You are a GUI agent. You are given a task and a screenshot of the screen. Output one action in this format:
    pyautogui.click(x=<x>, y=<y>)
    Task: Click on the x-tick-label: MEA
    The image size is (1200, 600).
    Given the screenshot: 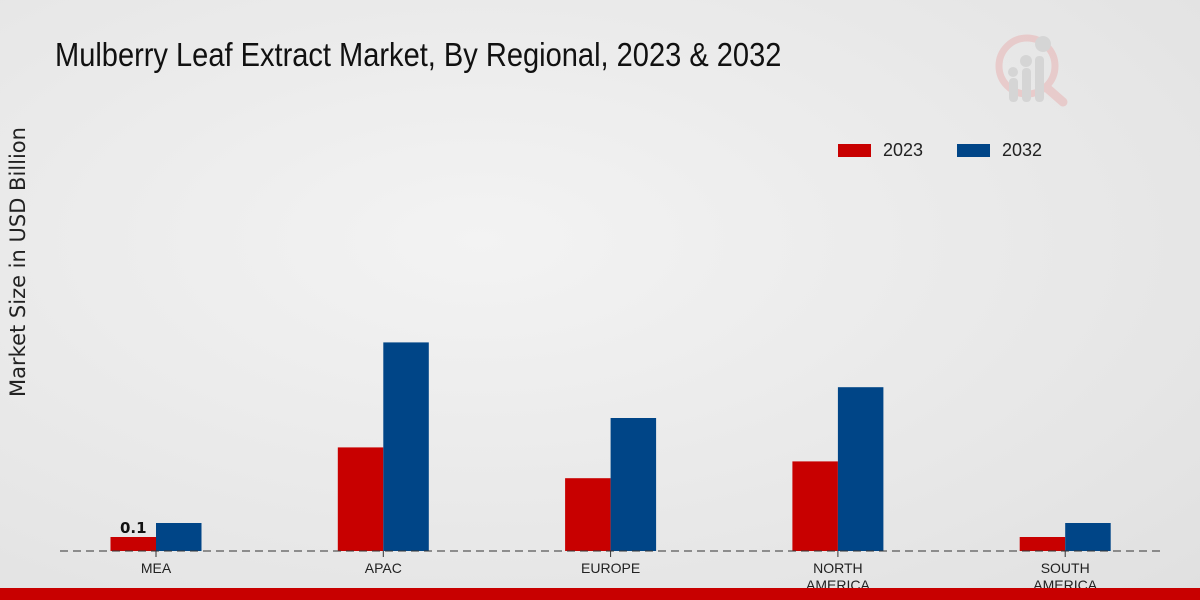 What is the action you would take?
    pyautogui.click(x=156, y=568)
    